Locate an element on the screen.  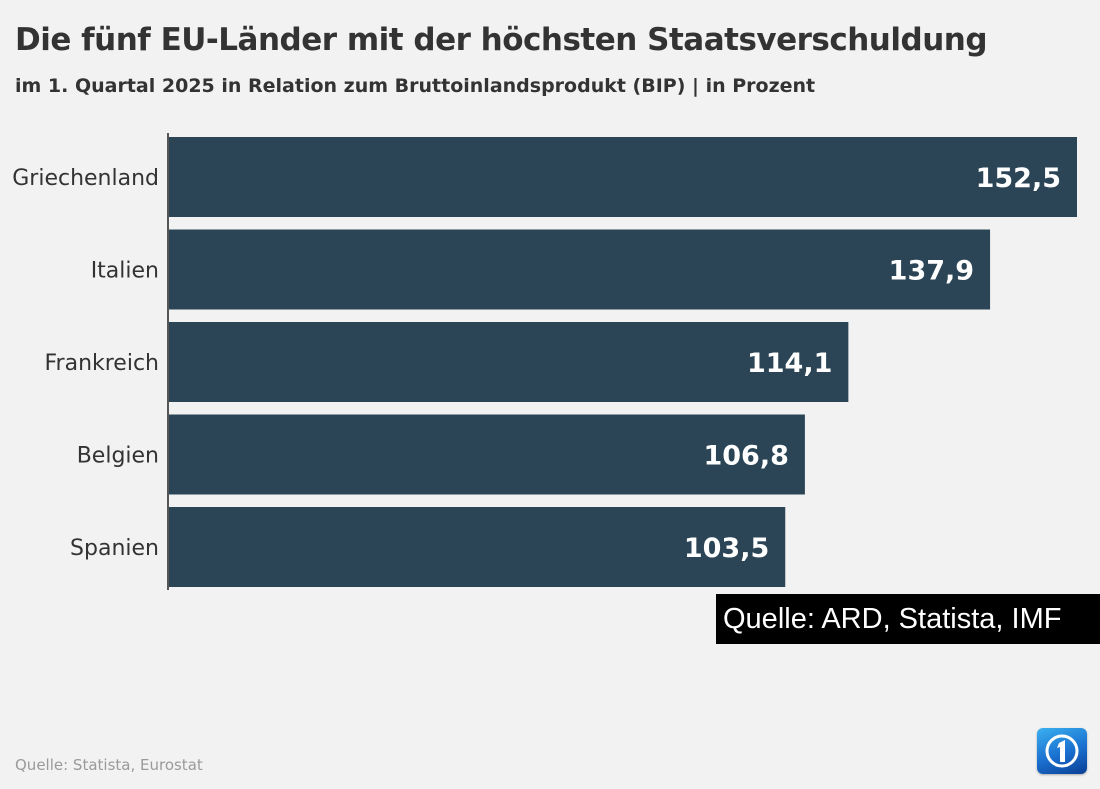
category-label: Griechenland is located at coordinates (85, 178).